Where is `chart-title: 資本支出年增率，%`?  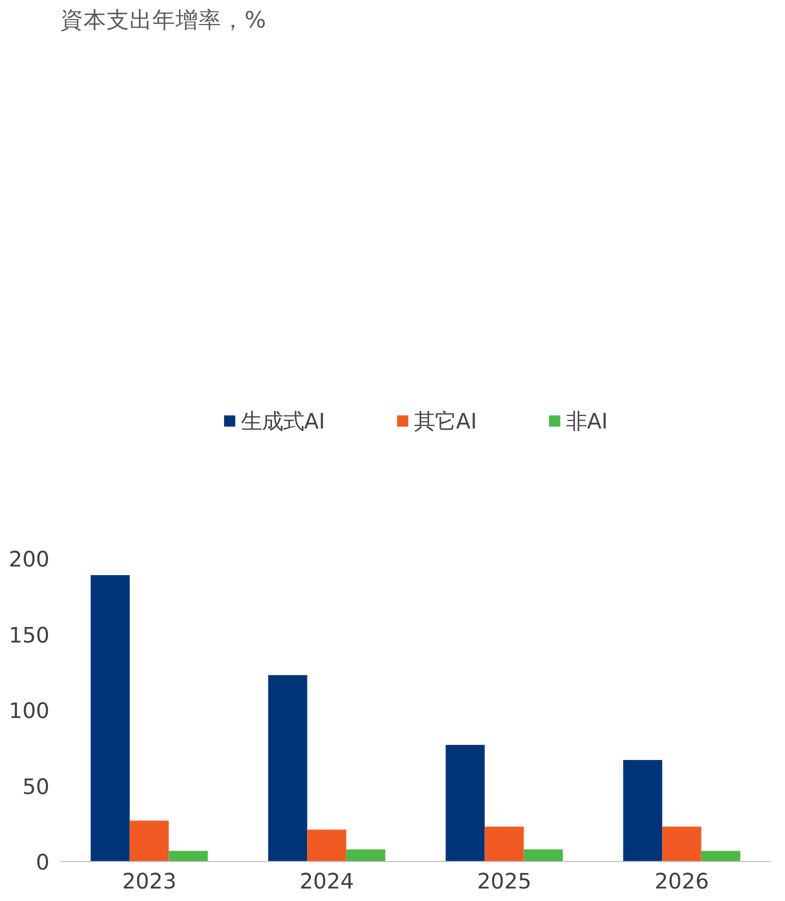 chart-title: 資本支出年增率，% is located at coordinates (163, 21).